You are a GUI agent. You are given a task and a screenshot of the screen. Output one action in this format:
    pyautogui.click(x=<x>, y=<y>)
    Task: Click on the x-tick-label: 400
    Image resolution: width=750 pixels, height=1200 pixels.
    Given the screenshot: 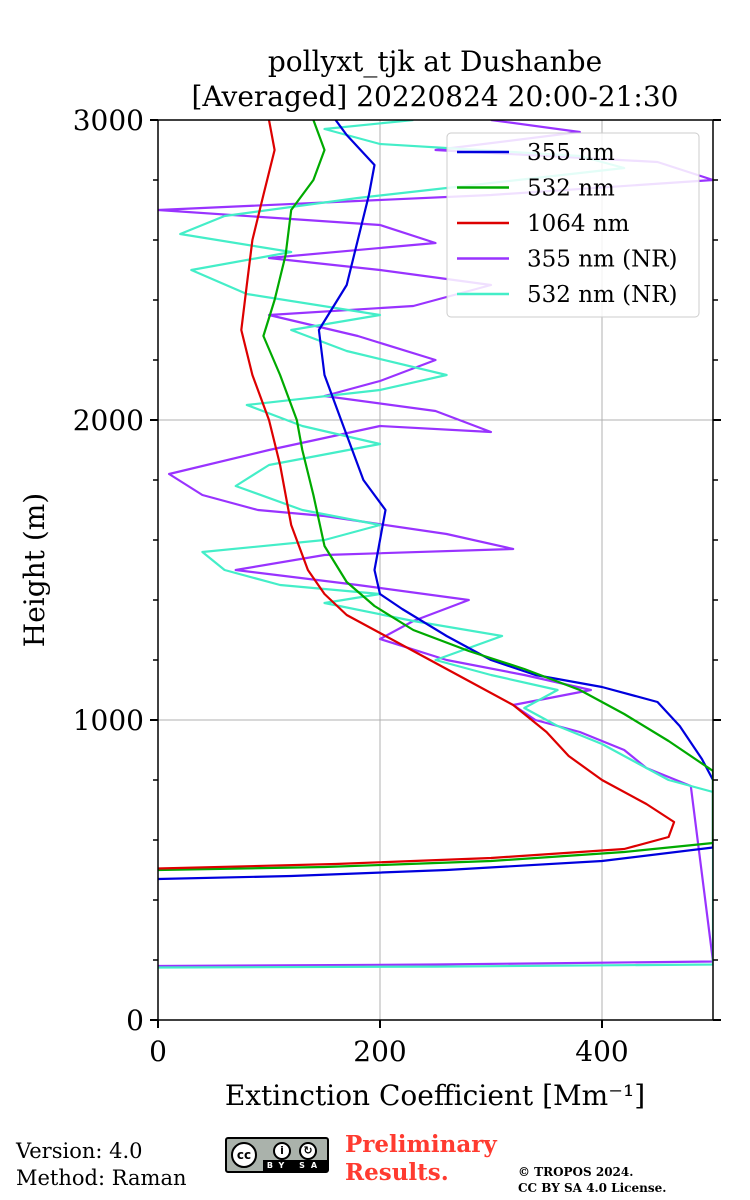 What is the action you would take?
    pyautogui.click(x=601, y=1051)
    